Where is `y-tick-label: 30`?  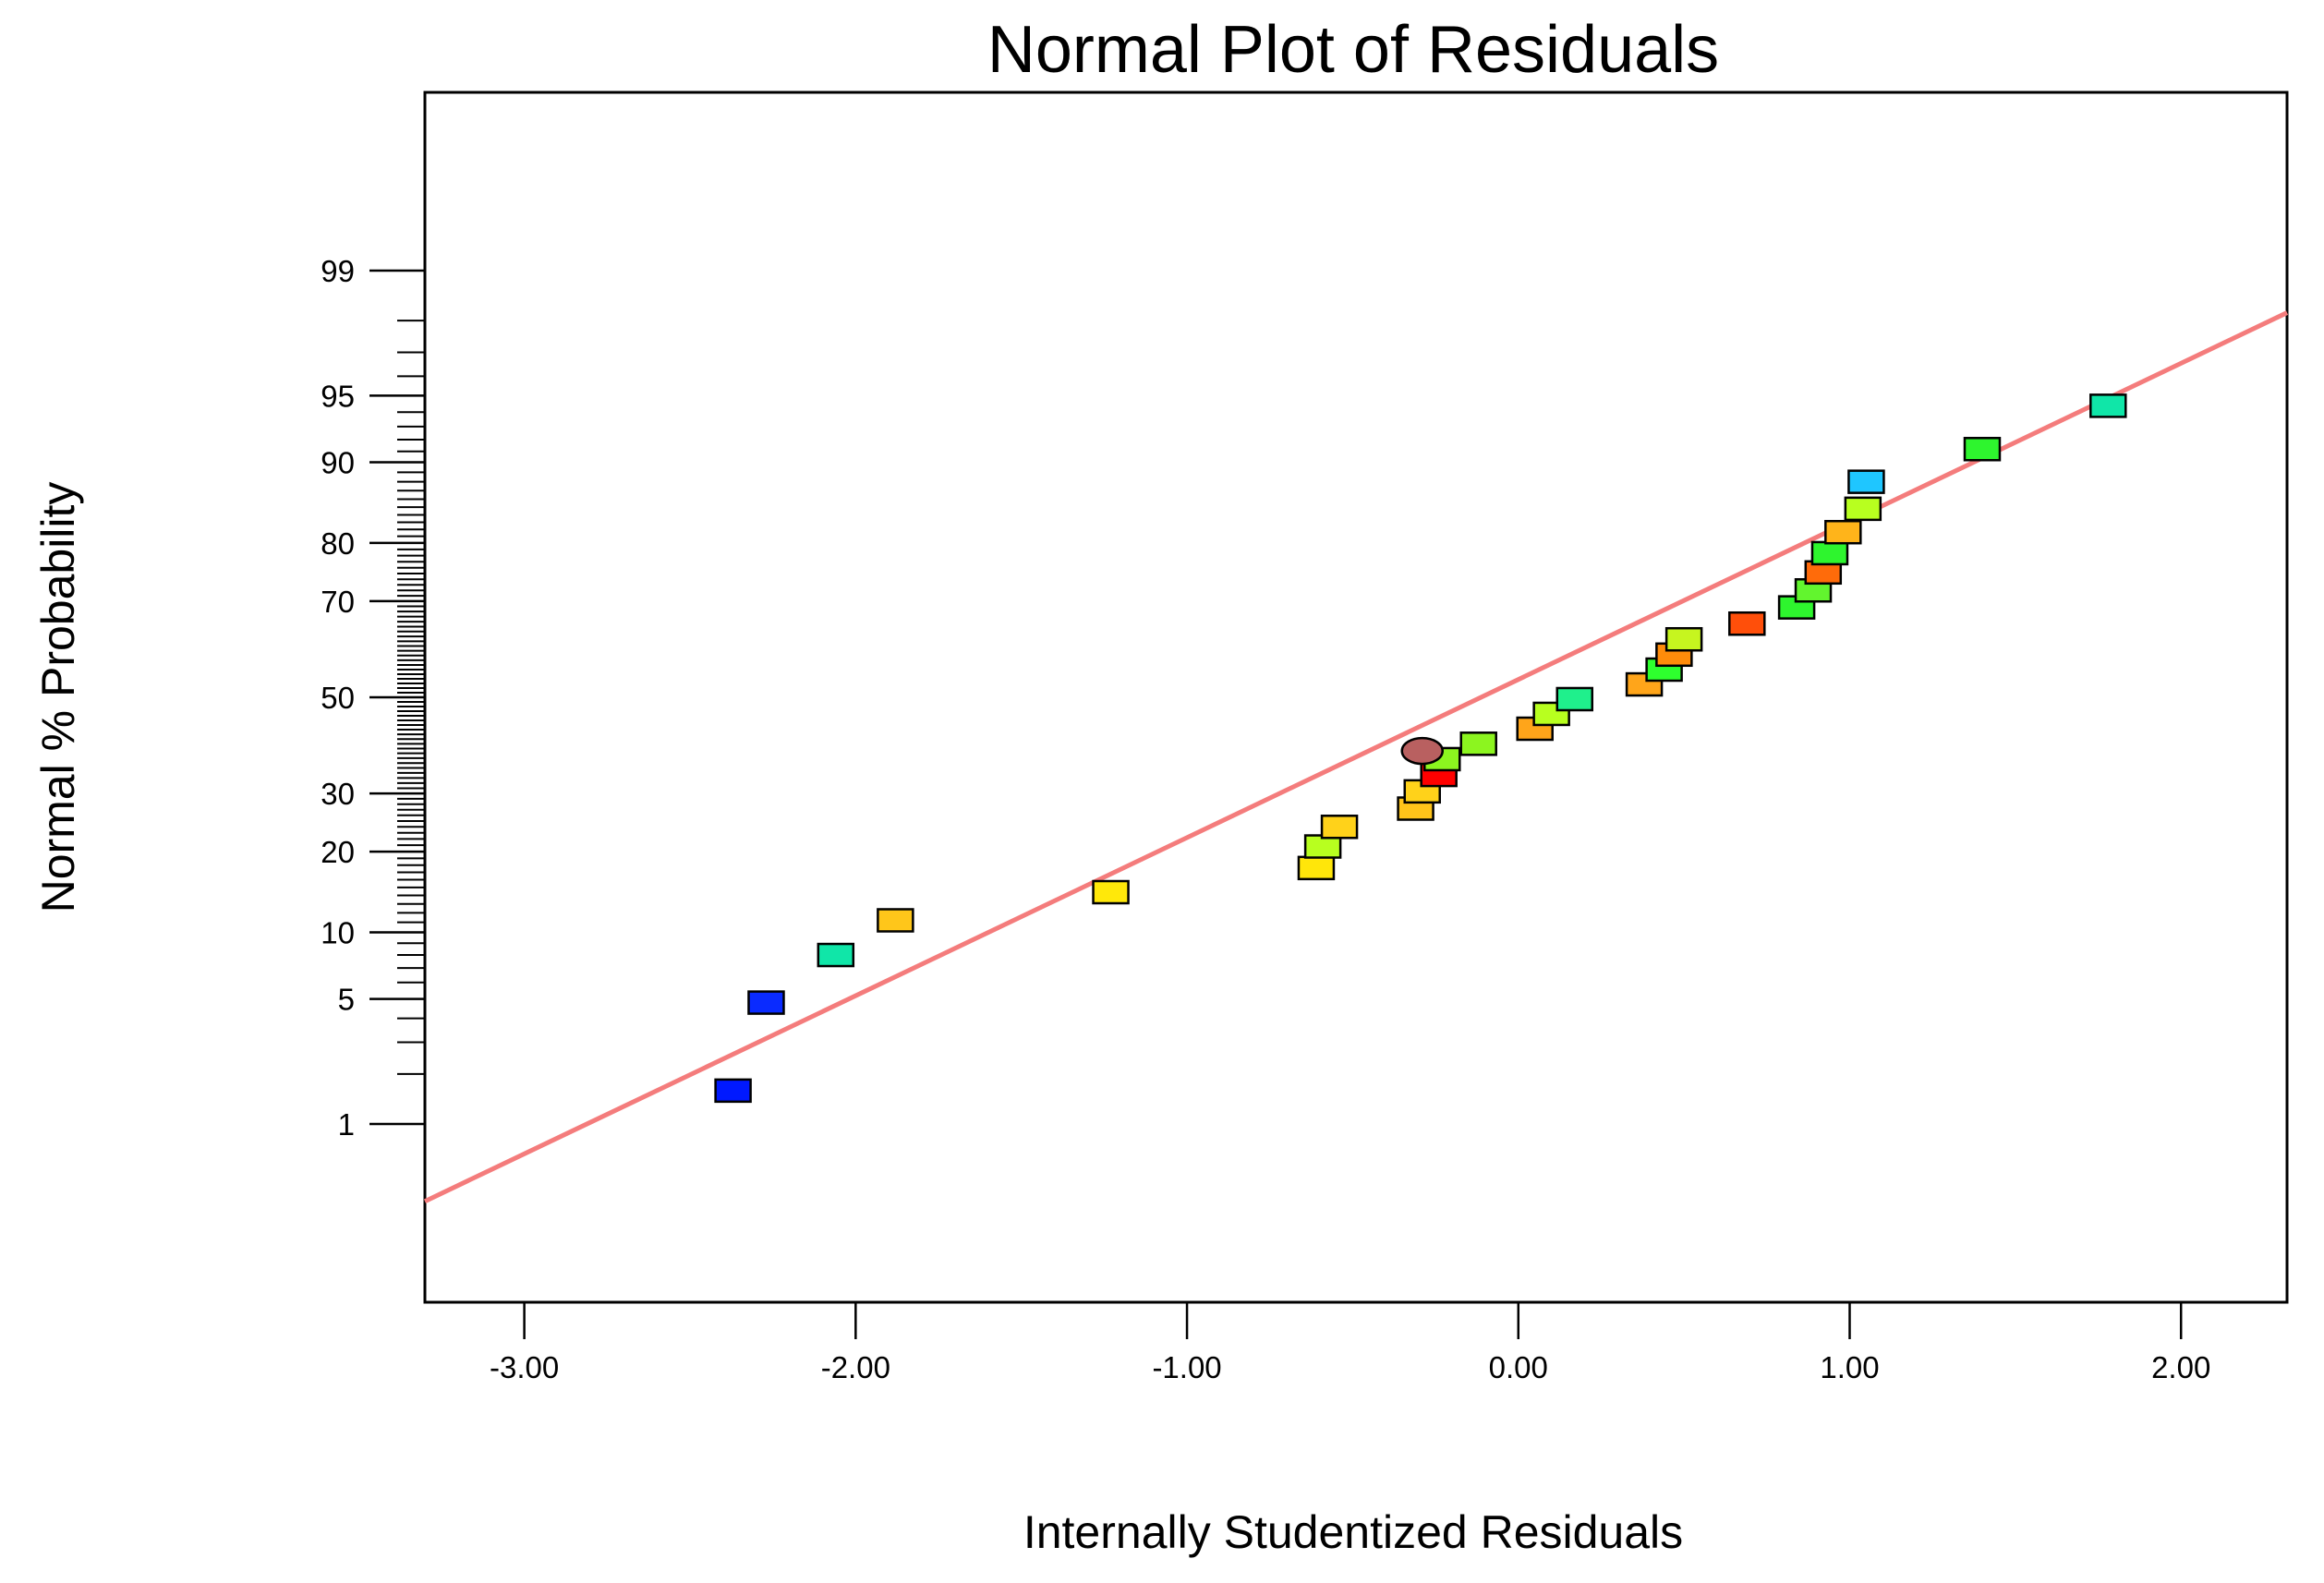 y-tick-label: 30 is located at coordinates (338, 794).